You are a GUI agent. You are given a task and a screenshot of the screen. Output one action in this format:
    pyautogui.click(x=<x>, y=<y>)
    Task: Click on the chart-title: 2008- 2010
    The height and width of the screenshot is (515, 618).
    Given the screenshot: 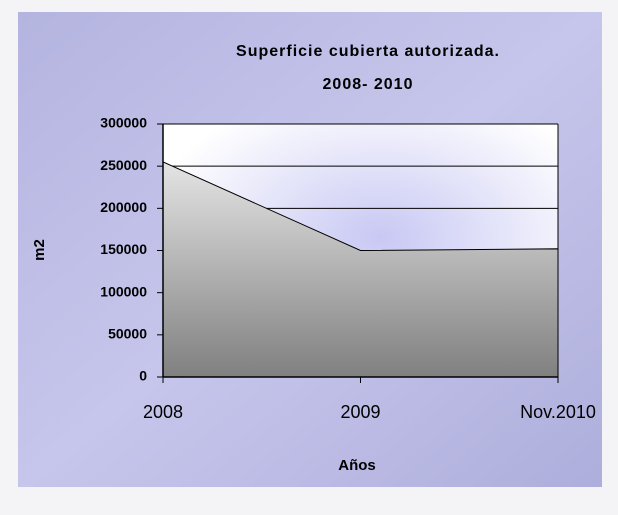 What is the action you would take?
    pyautogui.click(x=368, y=84)
    